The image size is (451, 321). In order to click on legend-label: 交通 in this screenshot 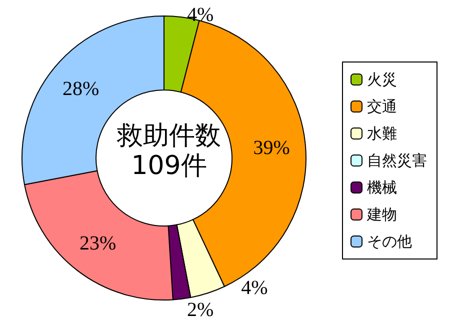, I will do `click(382, 107)`.